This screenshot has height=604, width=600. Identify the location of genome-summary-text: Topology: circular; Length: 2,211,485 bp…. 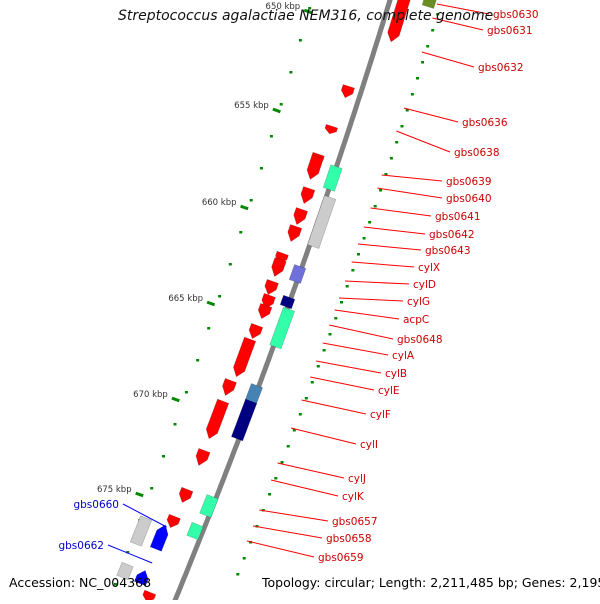
(431, 582).